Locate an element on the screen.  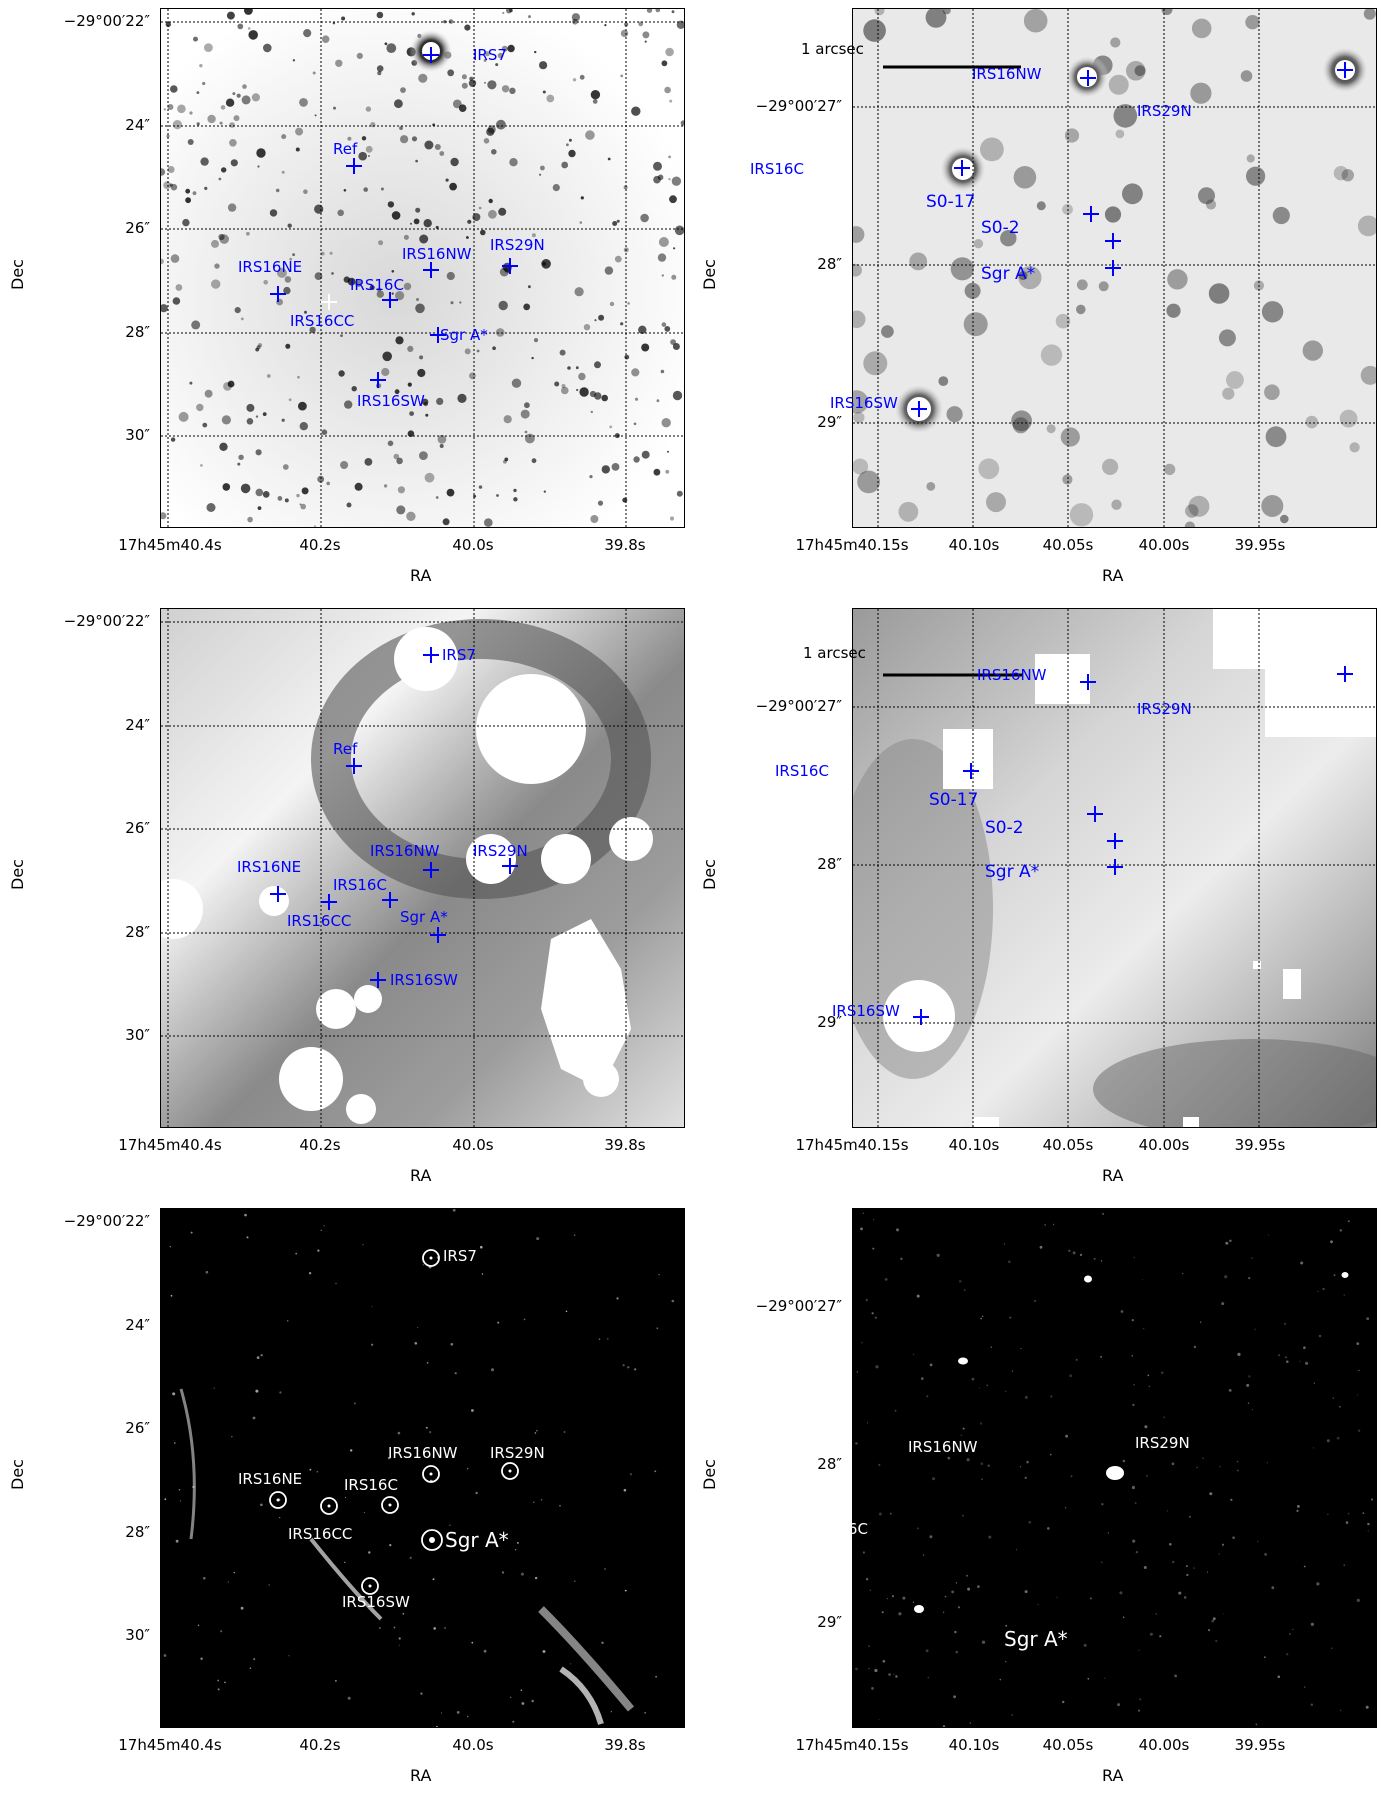
extinction-map-image is located at coordinates (422, 868).